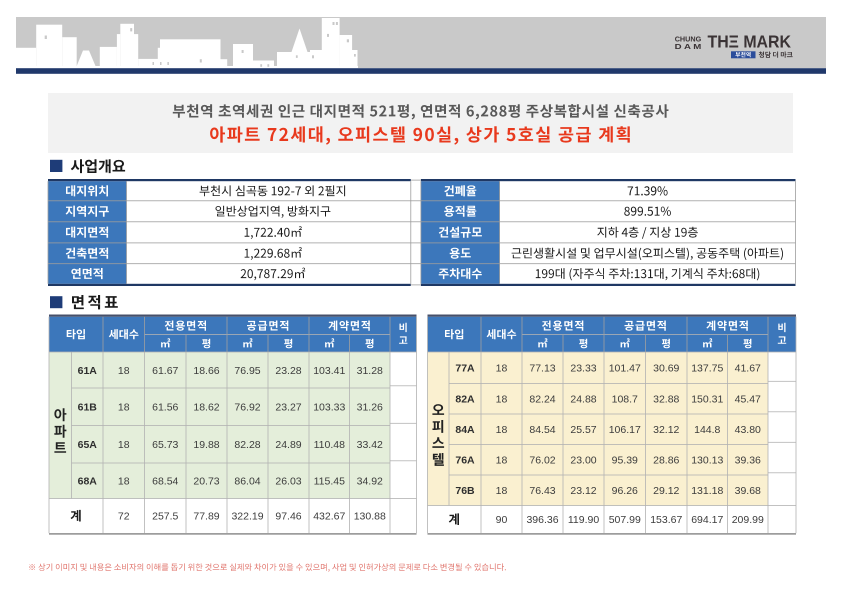  What do you see at coordinates (748, 400) in the screenshot?
I see `svg-text: 45.47` at bounding box center [748, 400].